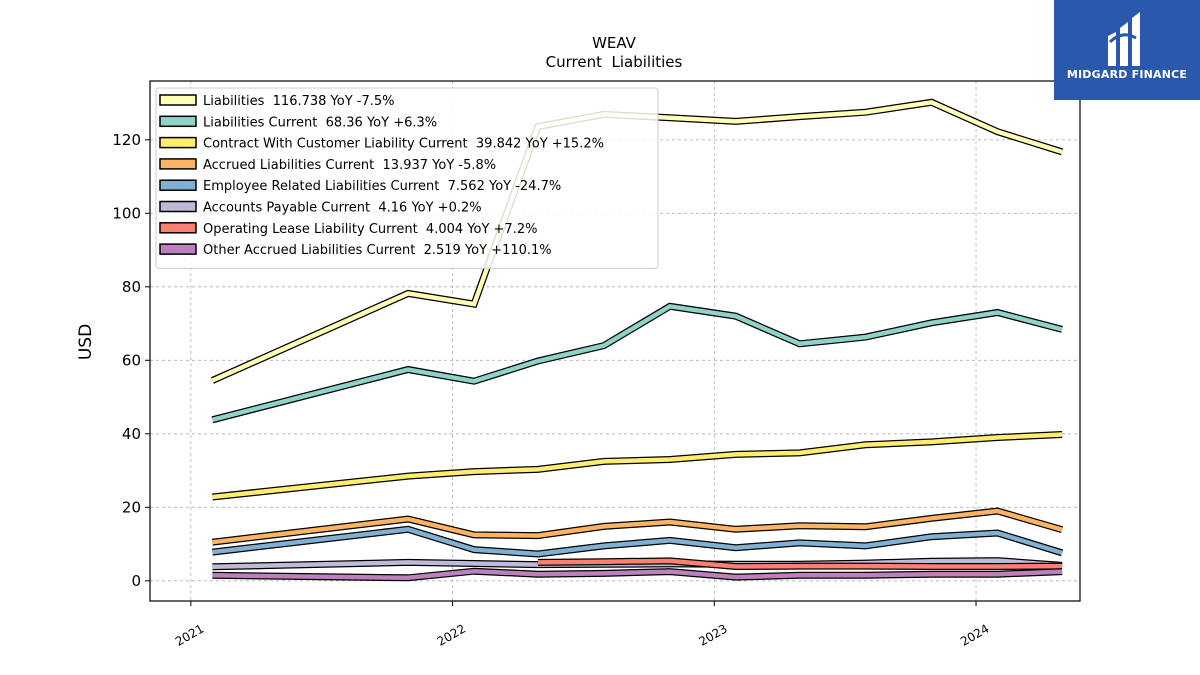 This screenshot has width=1200, height=675. Describe the element at coordinates (126, 213) in the screenshot. I see `y-tick-label: 100` at that location.